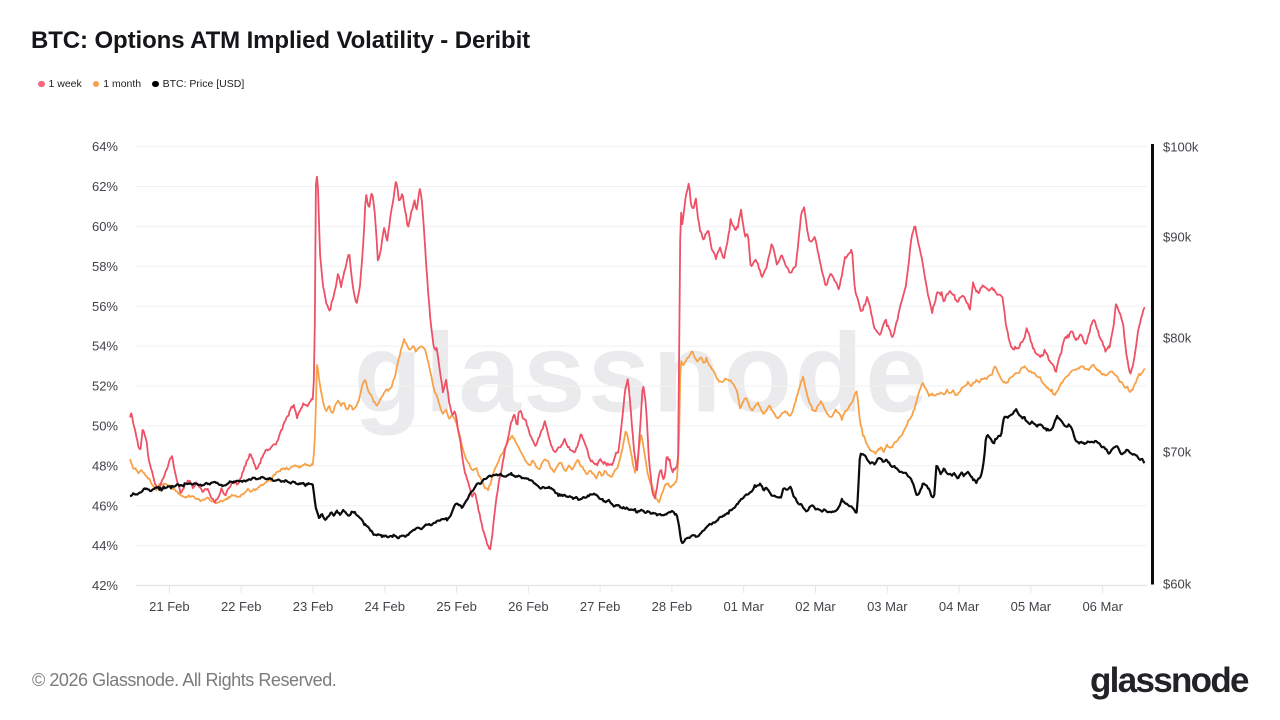 The width and height of the screenshot is (1280, 720). Describe the element at coordinates (1102, 606) in the screenshot. I see `svg-text: 06 Mar` at that location.